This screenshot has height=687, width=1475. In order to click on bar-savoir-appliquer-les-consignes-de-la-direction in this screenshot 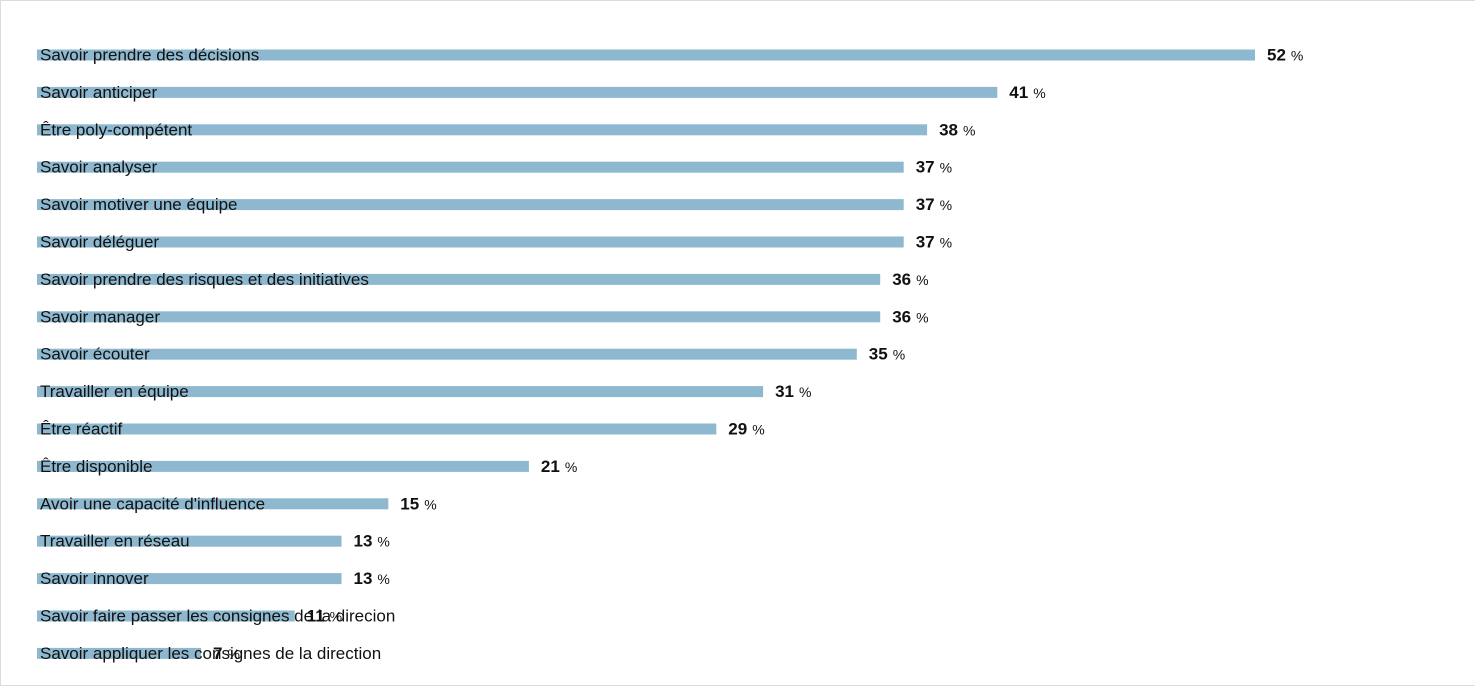, I will do `click(119, 653)`.